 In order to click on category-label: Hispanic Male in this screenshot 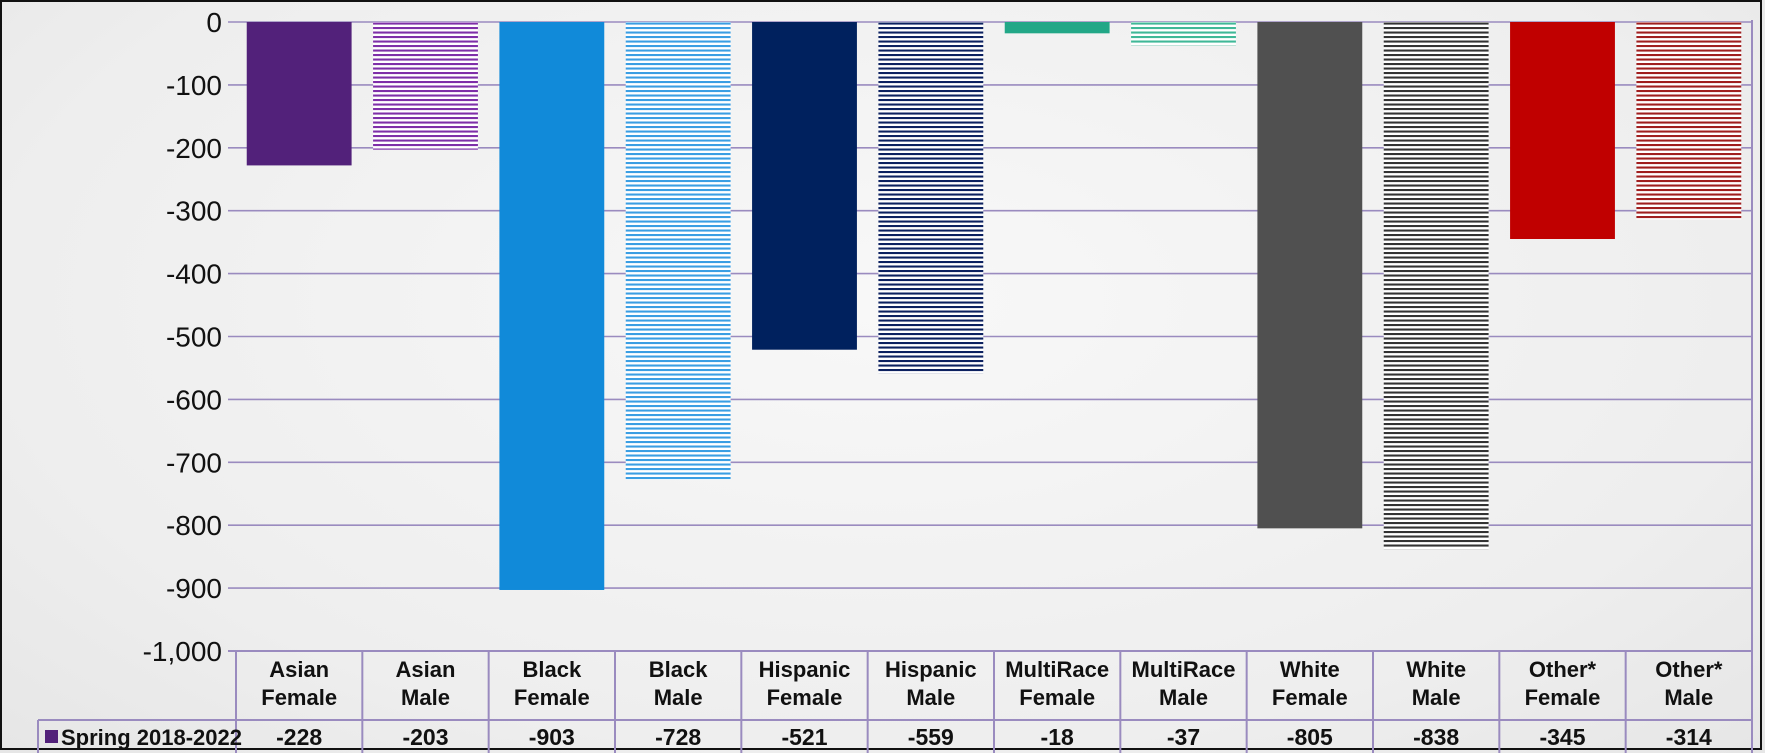, I will do `click(931, 683)`.